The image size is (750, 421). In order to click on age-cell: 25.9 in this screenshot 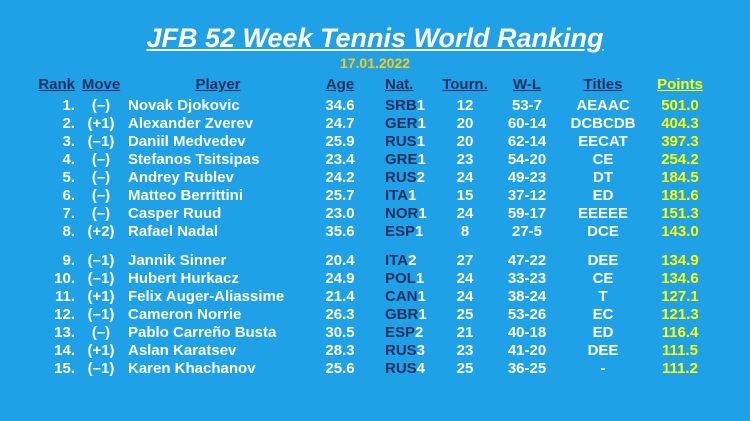, I will do `click(340, 141)`.